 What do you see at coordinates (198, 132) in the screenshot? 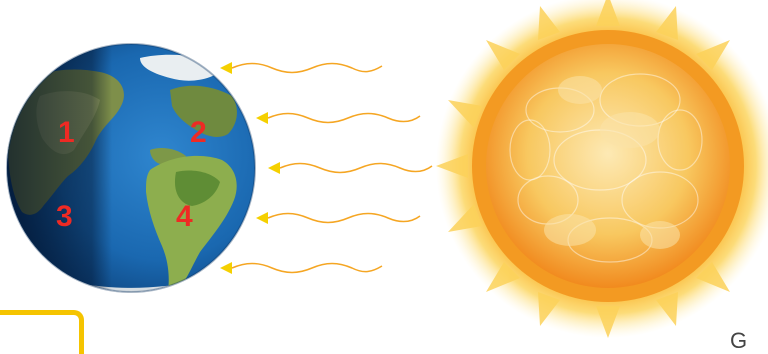
I see `marker-2: 2` at bounding box center [198, 132].